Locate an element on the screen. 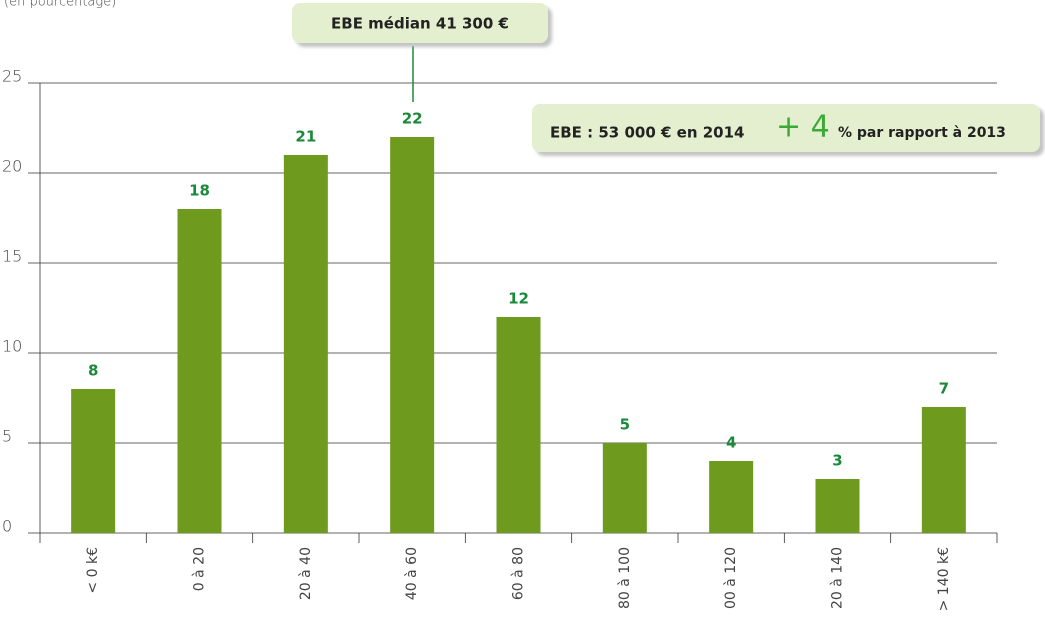 This screenshot has width=1045, height=628. value-label: 12 is located at coordinates (518, 299).